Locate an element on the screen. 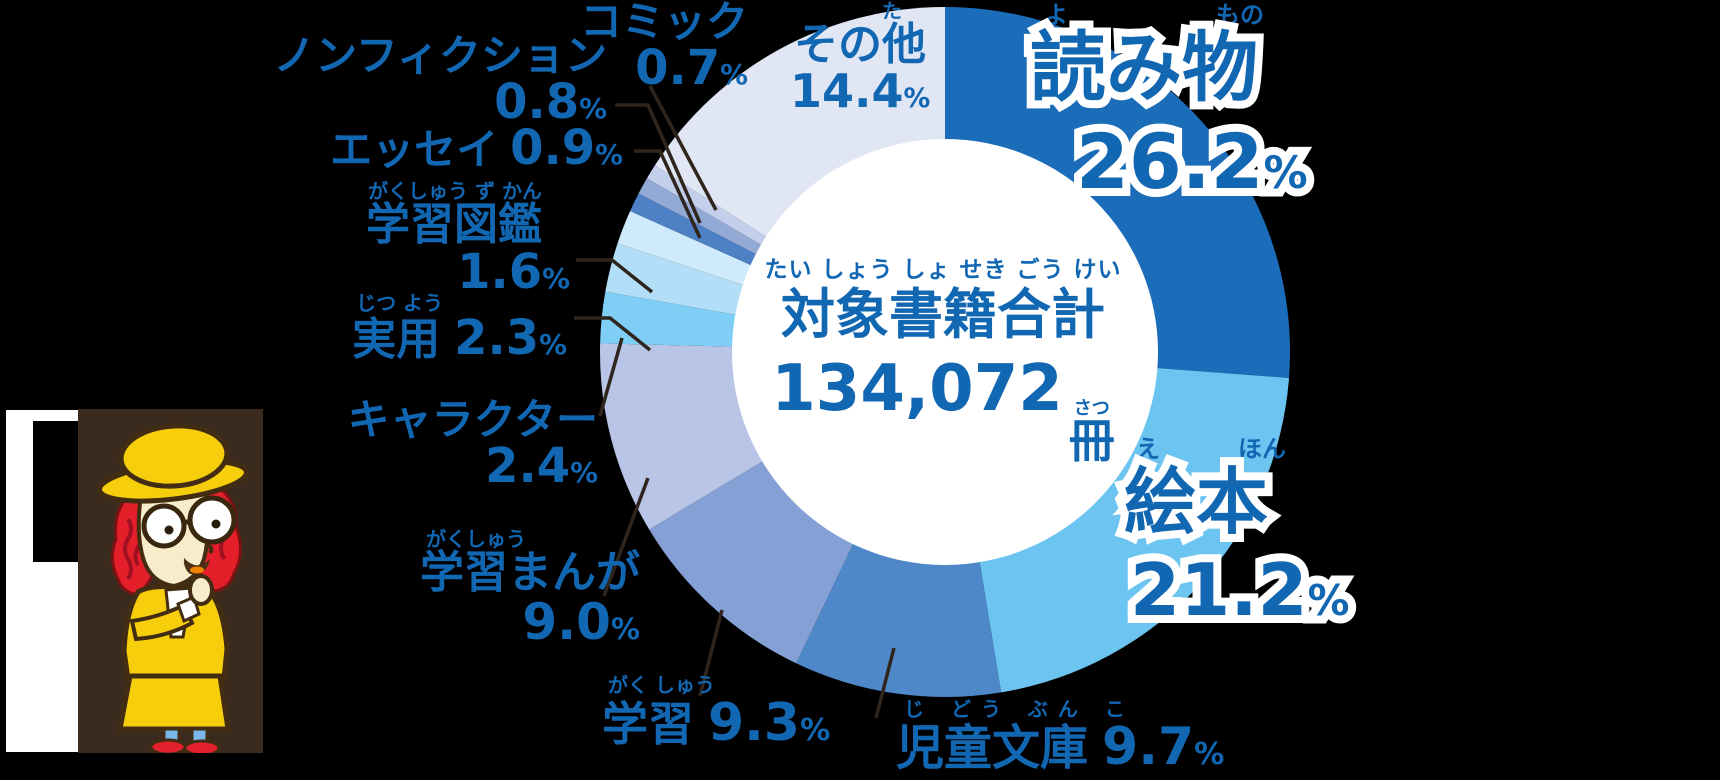  leader-line-nonfiction is located at coordinates (658, 163).